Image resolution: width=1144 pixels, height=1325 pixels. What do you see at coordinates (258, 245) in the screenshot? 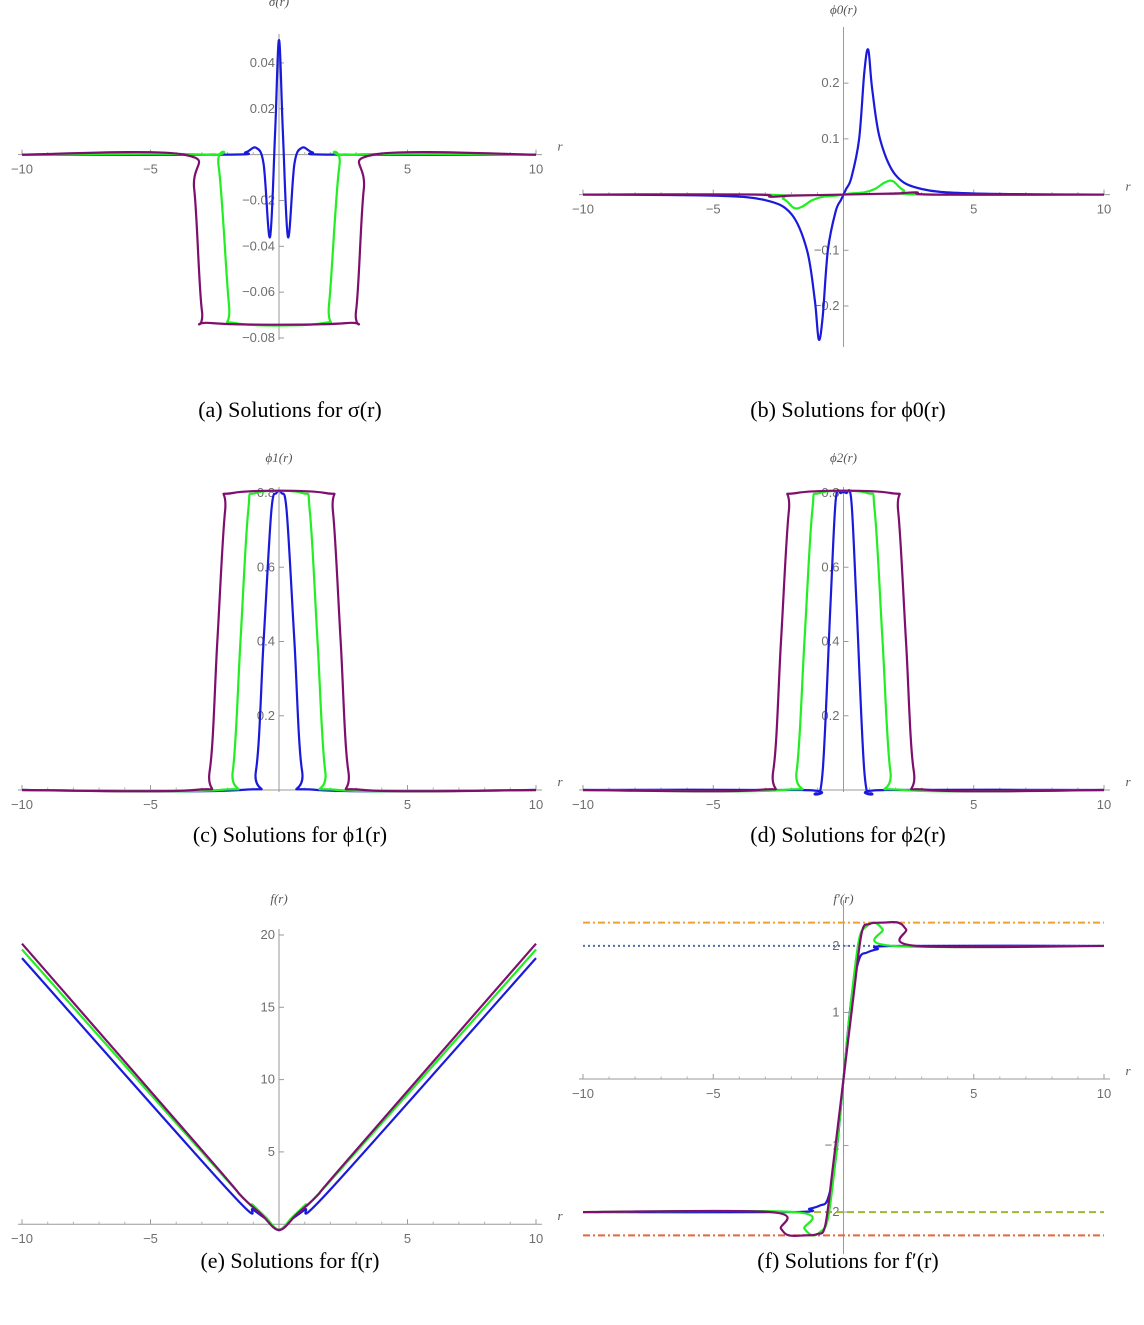
I see `y-tick-label: −0.04` at bounding box center [258, 245].